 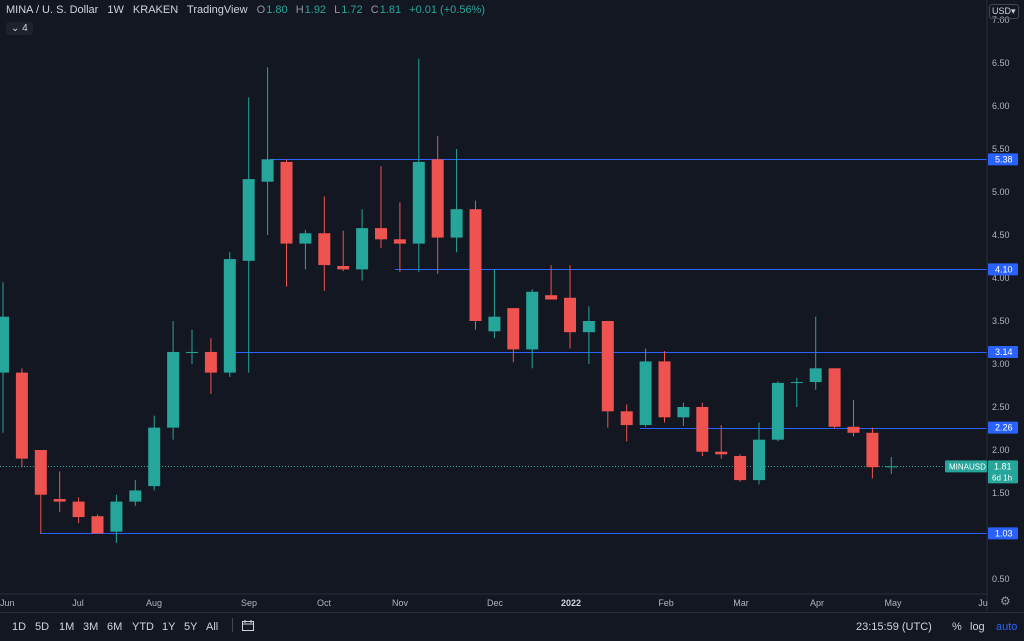 What do you see at coordinates (1001, 579) in the screenshot?
I see `price-tick-label: 0.50` at bounding box center [1001, 579].